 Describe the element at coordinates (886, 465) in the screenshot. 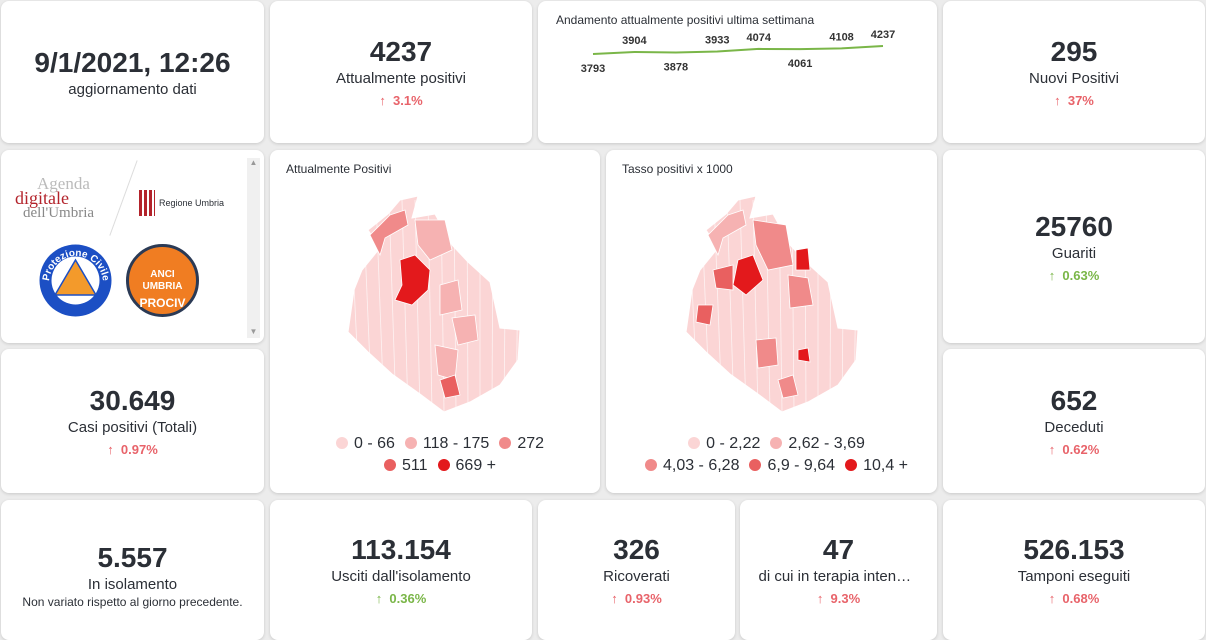

I see `legend-label: 10,4 +` at that location.